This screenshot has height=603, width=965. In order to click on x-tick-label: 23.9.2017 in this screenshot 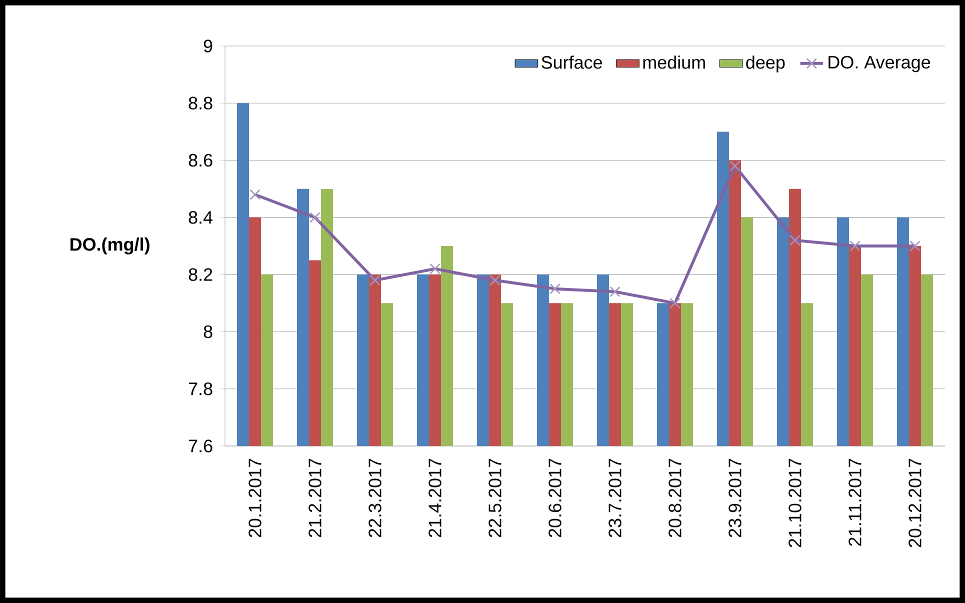, I will do `click(735, 498)`.